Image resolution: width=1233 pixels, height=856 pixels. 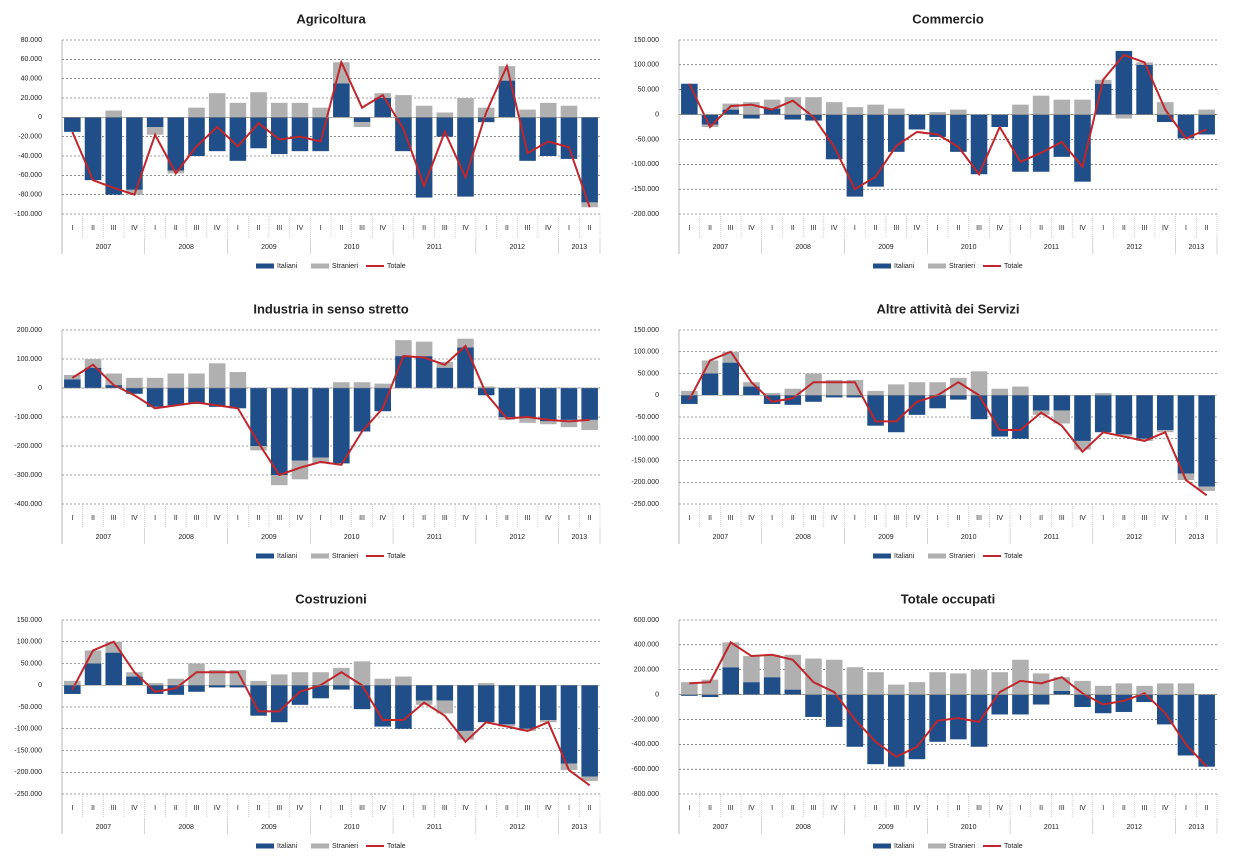 I want to click on year-label: 2013, so click(x=580, y=247).